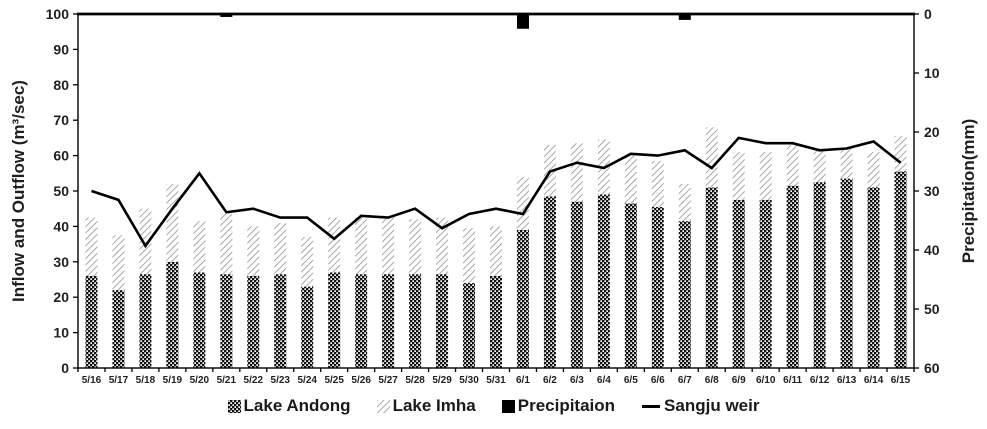 The width and height of the screenshot is (987, 429). Describe the element at coordinates (281, 380) in the screenshot. I see `x-tick-label: 5/23` at that location.